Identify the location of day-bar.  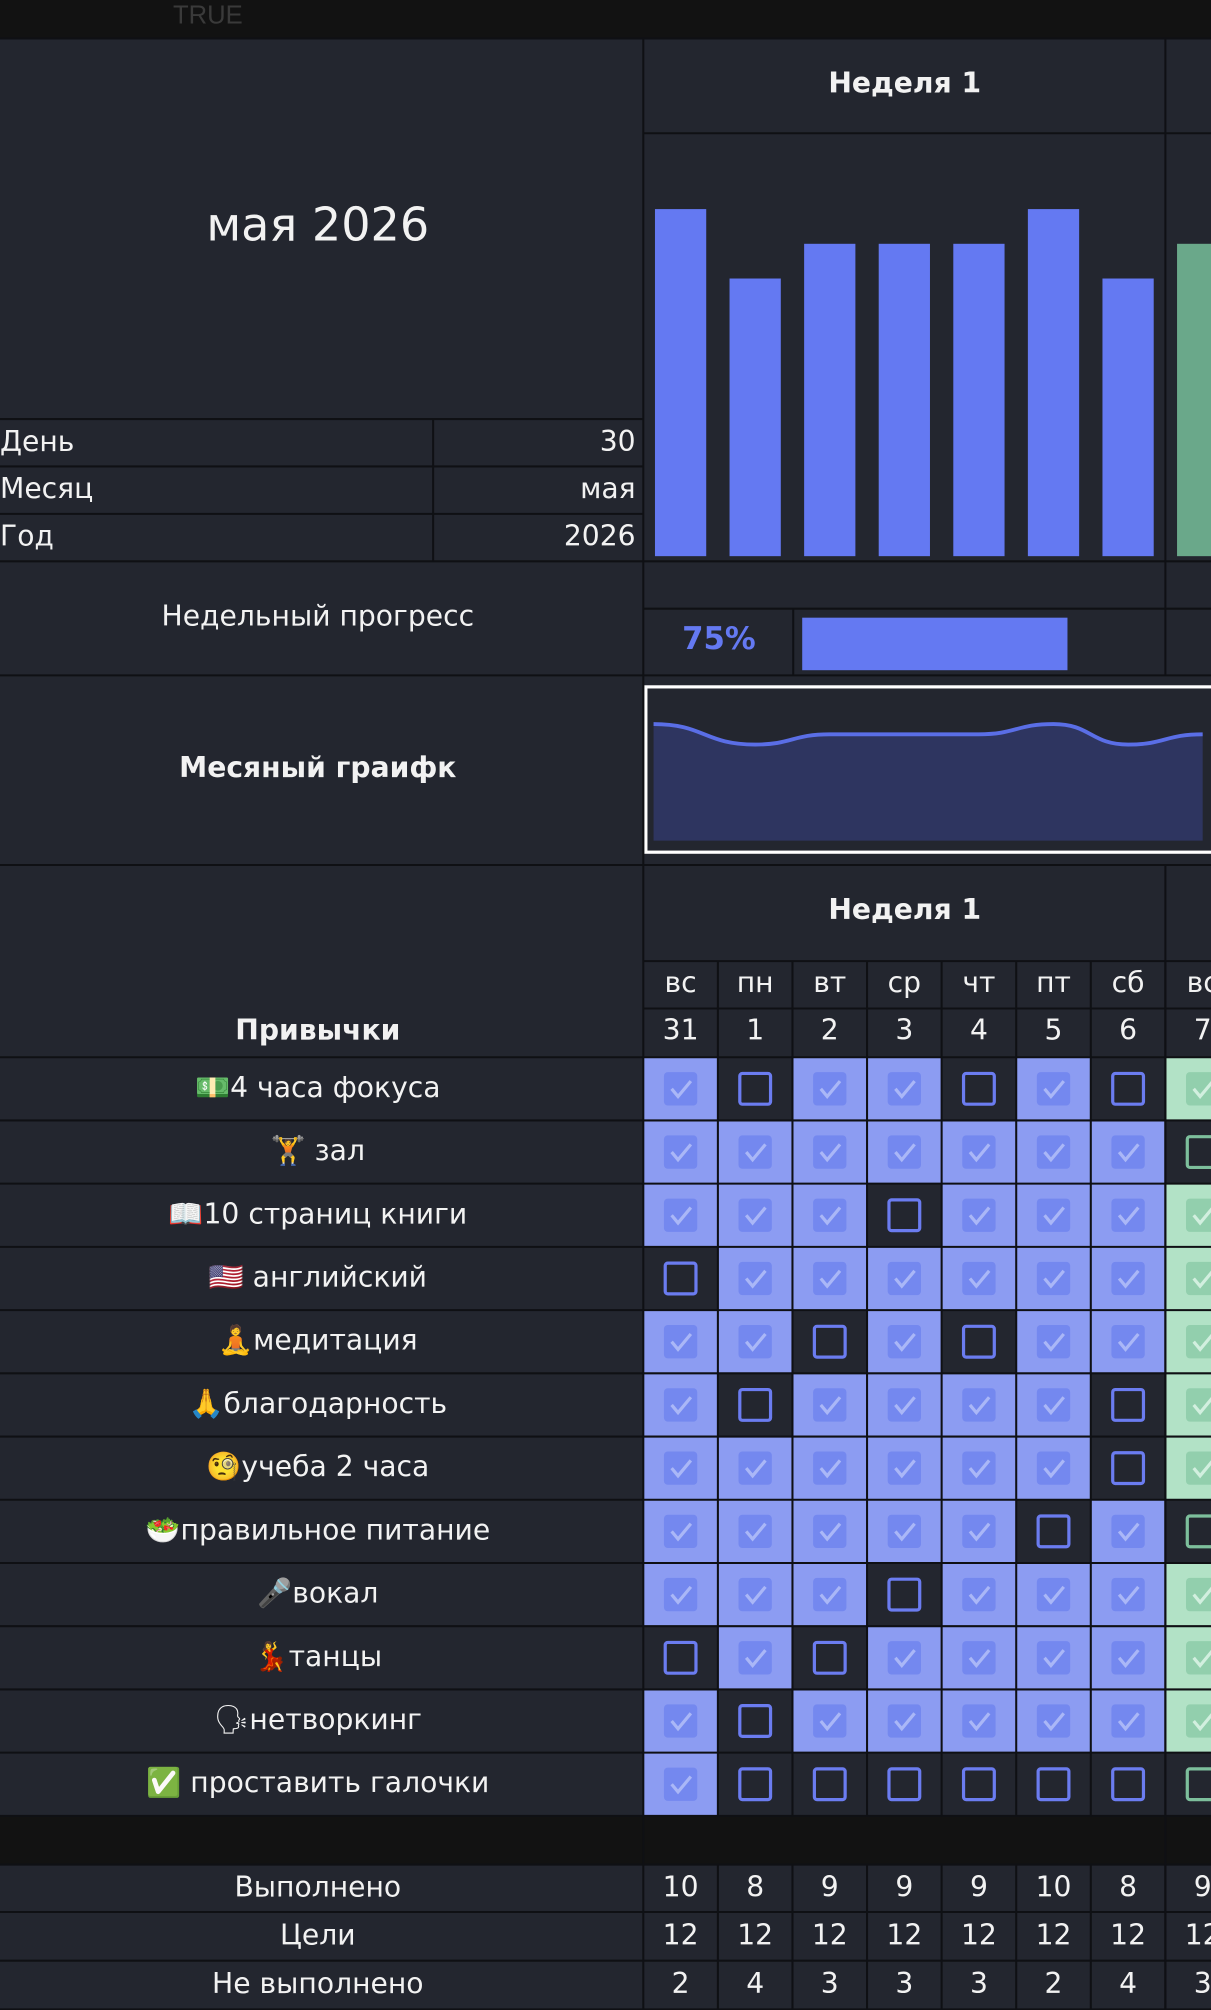
(904, 400).